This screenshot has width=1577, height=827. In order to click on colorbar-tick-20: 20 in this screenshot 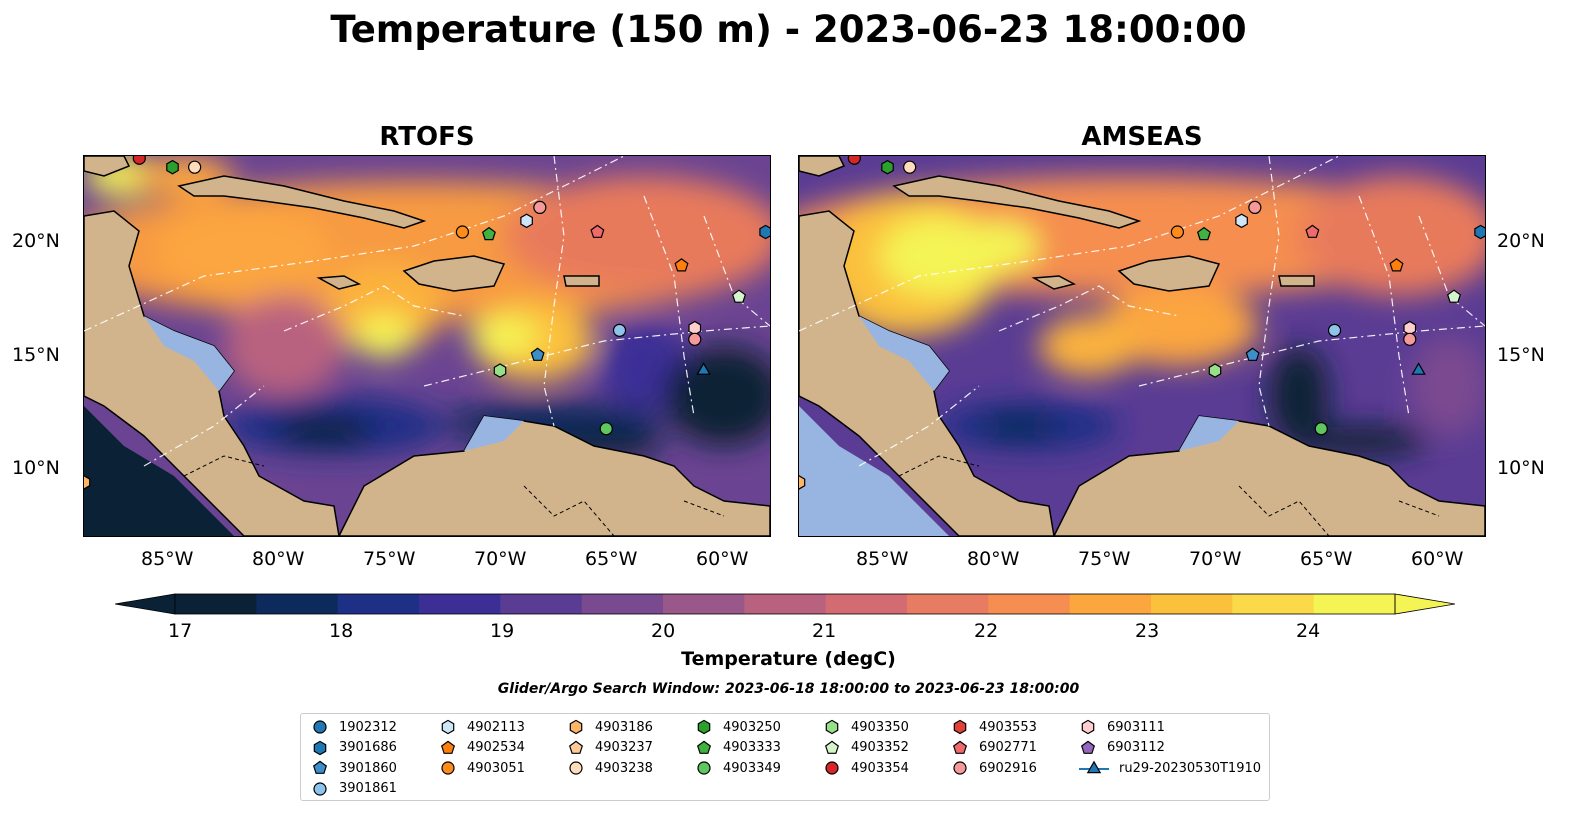, I will do `click(663, 631)`.